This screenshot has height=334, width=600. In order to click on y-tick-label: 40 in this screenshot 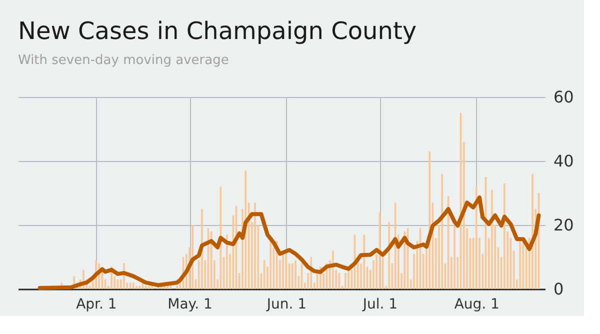, I will do `click(564, 161)`.